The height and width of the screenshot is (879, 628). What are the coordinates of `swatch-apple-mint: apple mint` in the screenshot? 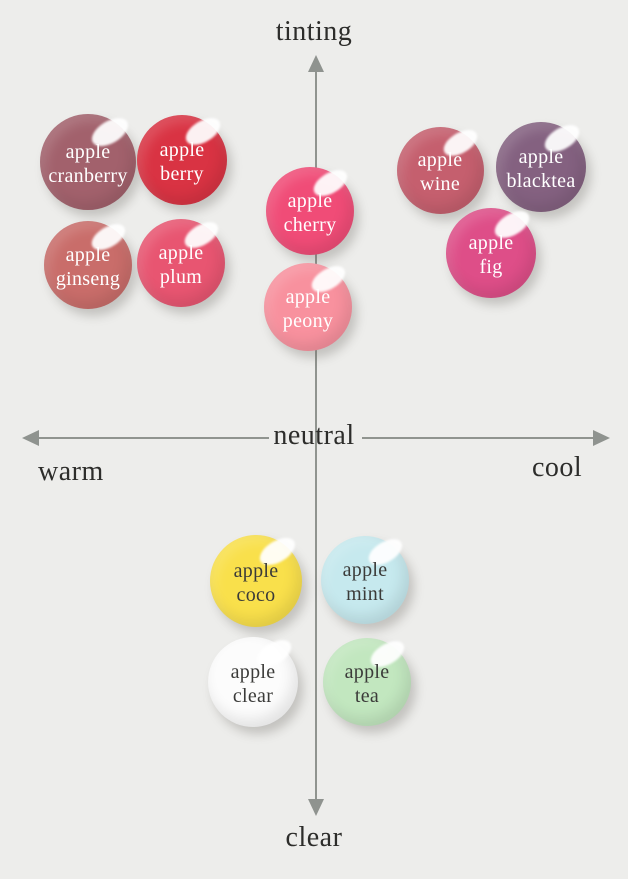 It's located at (365, 579).